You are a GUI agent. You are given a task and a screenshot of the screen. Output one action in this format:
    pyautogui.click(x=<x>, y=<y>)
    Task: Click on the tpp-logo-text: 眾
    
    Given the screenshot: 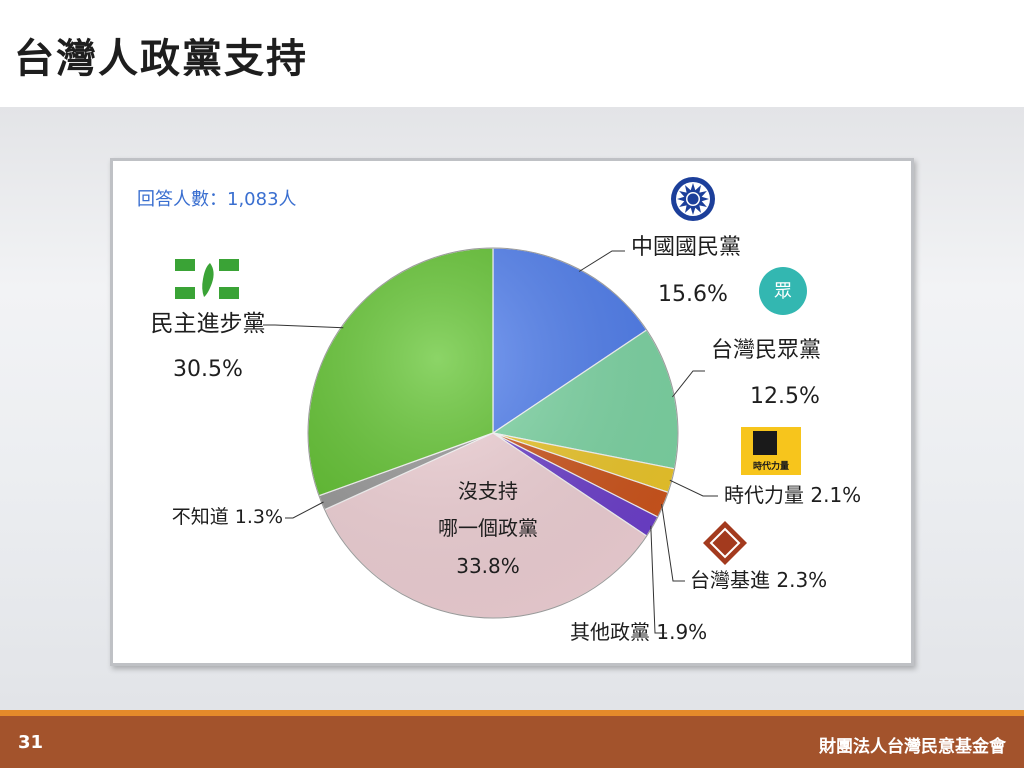 What is the action you would take?
    pyautogui.click(x=783, y=291)
    